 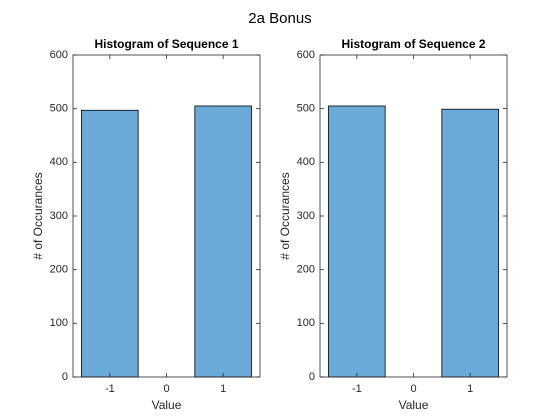 What do you see at coordinates (166, 44) in the screenshot?
I see `axes-title: Histogram of Sequence 1` at bounding box center [166, 44].